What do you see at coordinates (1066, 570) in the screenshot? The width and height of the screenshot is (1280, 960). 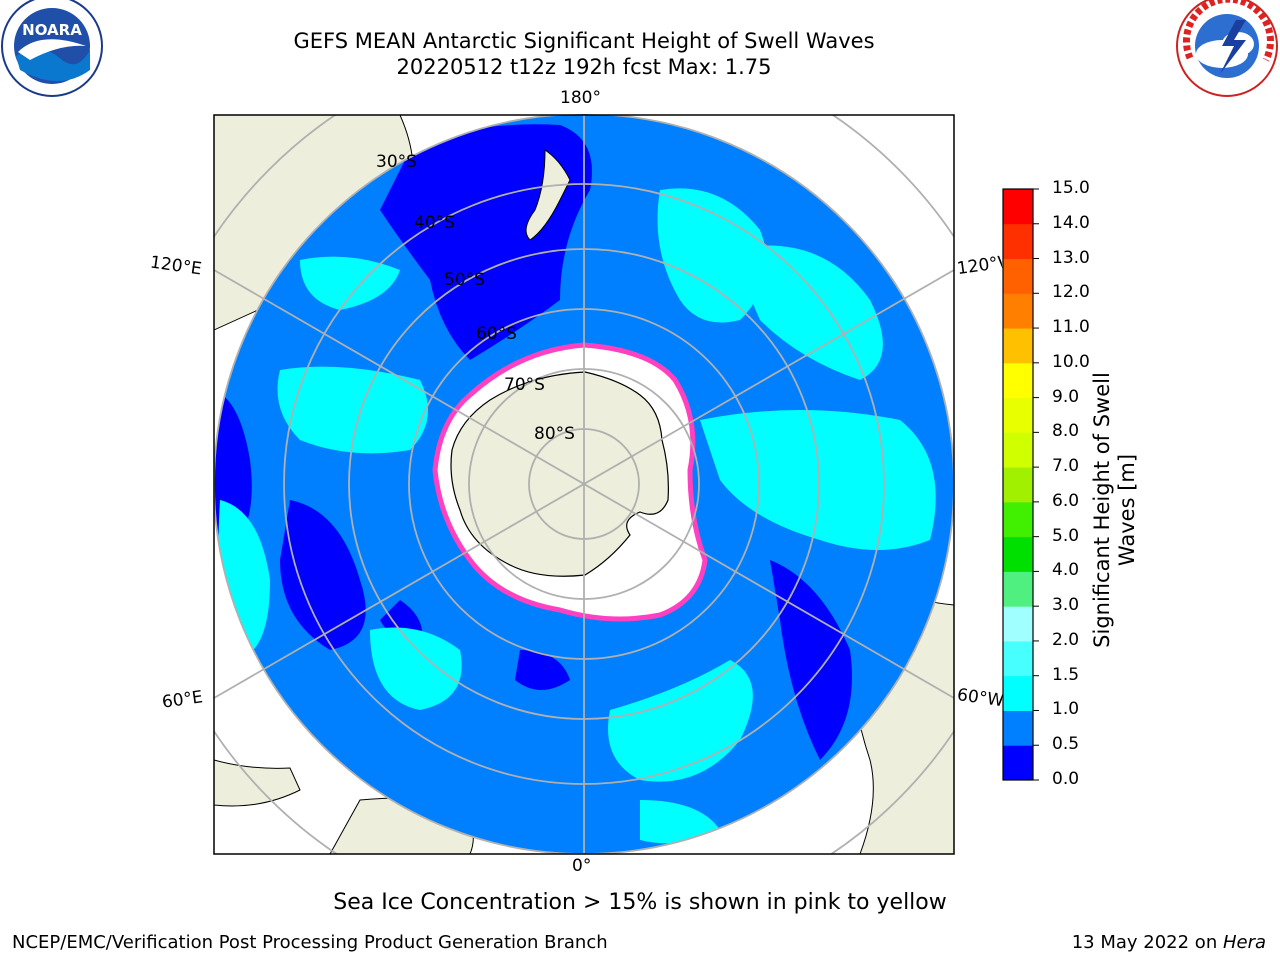 I see `colorbar-tick-label: 4.0` at bounding box center [1066, 570].